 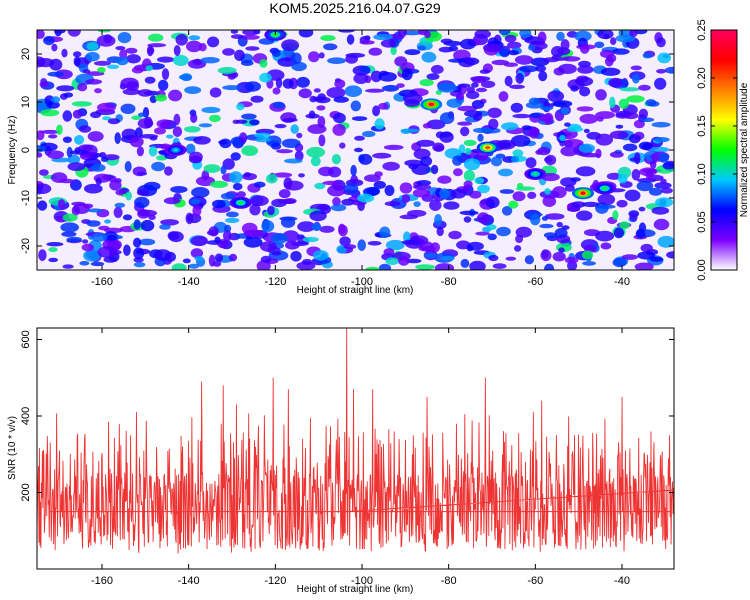 I want to click on colorbar-tick-label: 0.05, so click(x=702, y=221).